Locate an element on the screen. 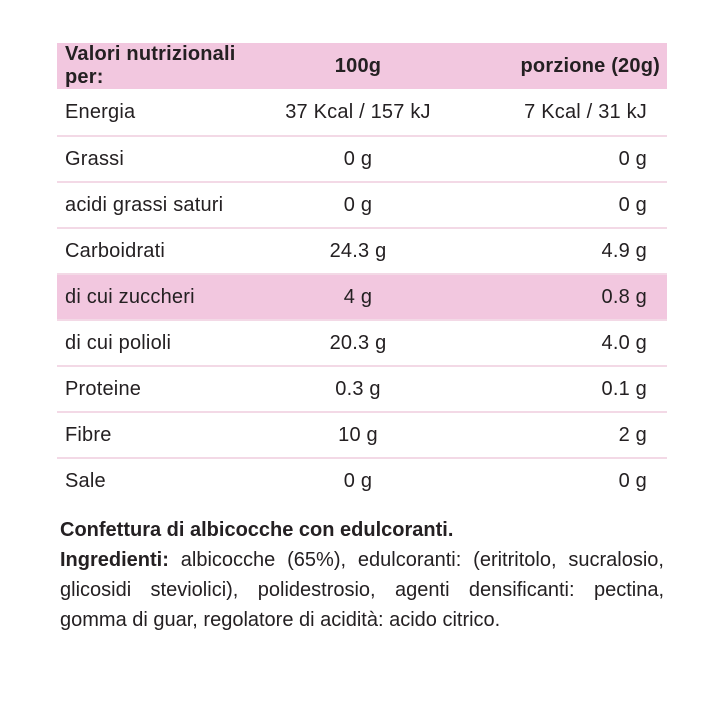 The height and width of the screenshot is (720, 720). table-row: acidi grassi saturi 0 g 0 g is located at coordinates (362, 204).